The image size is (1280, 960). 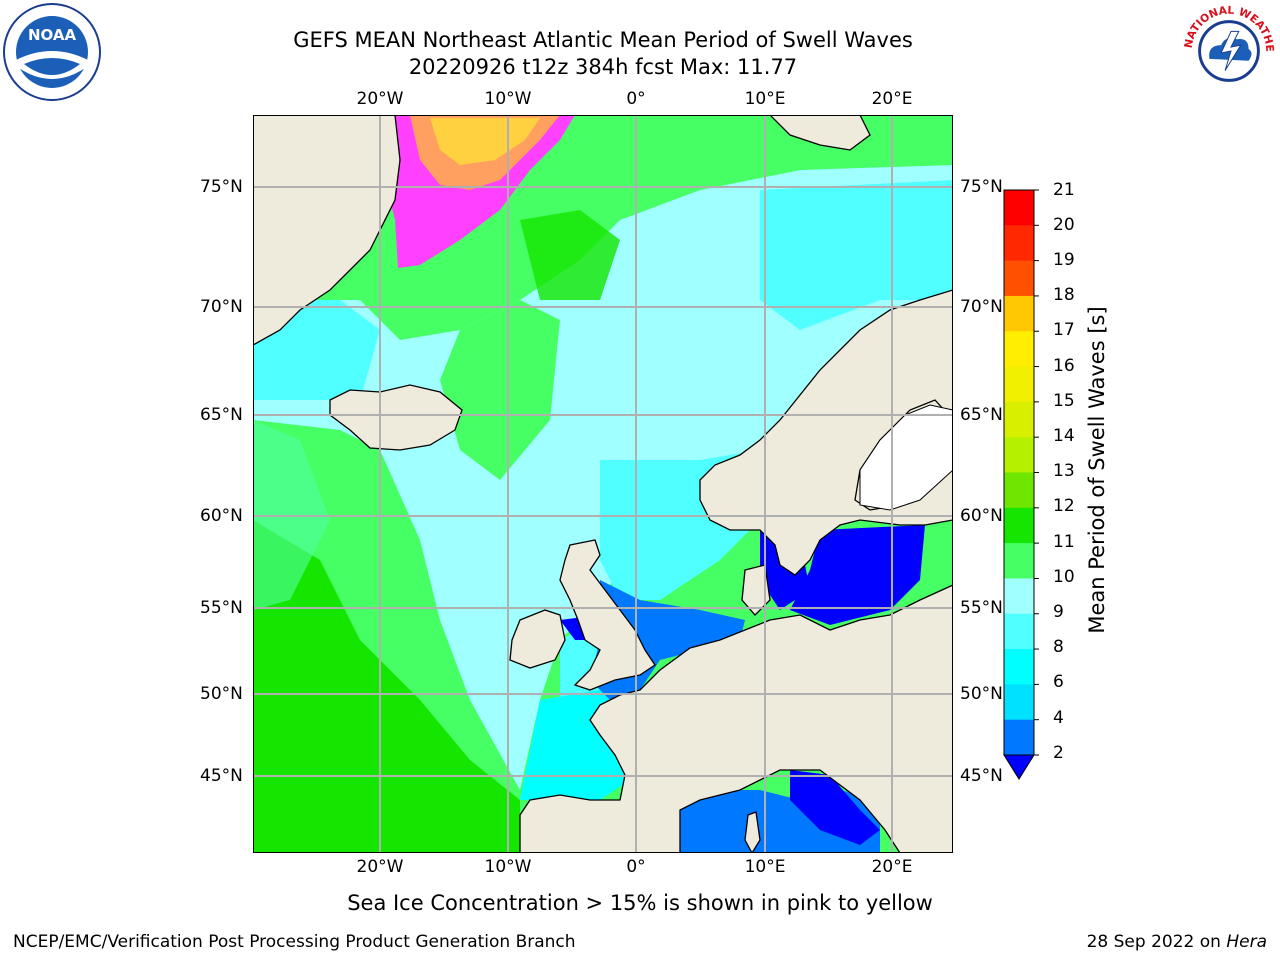 What do you see at coordinates (981, 776) in the screenshot?
I see `lat-label-right: 45°N` at bounding box center [981, 776].